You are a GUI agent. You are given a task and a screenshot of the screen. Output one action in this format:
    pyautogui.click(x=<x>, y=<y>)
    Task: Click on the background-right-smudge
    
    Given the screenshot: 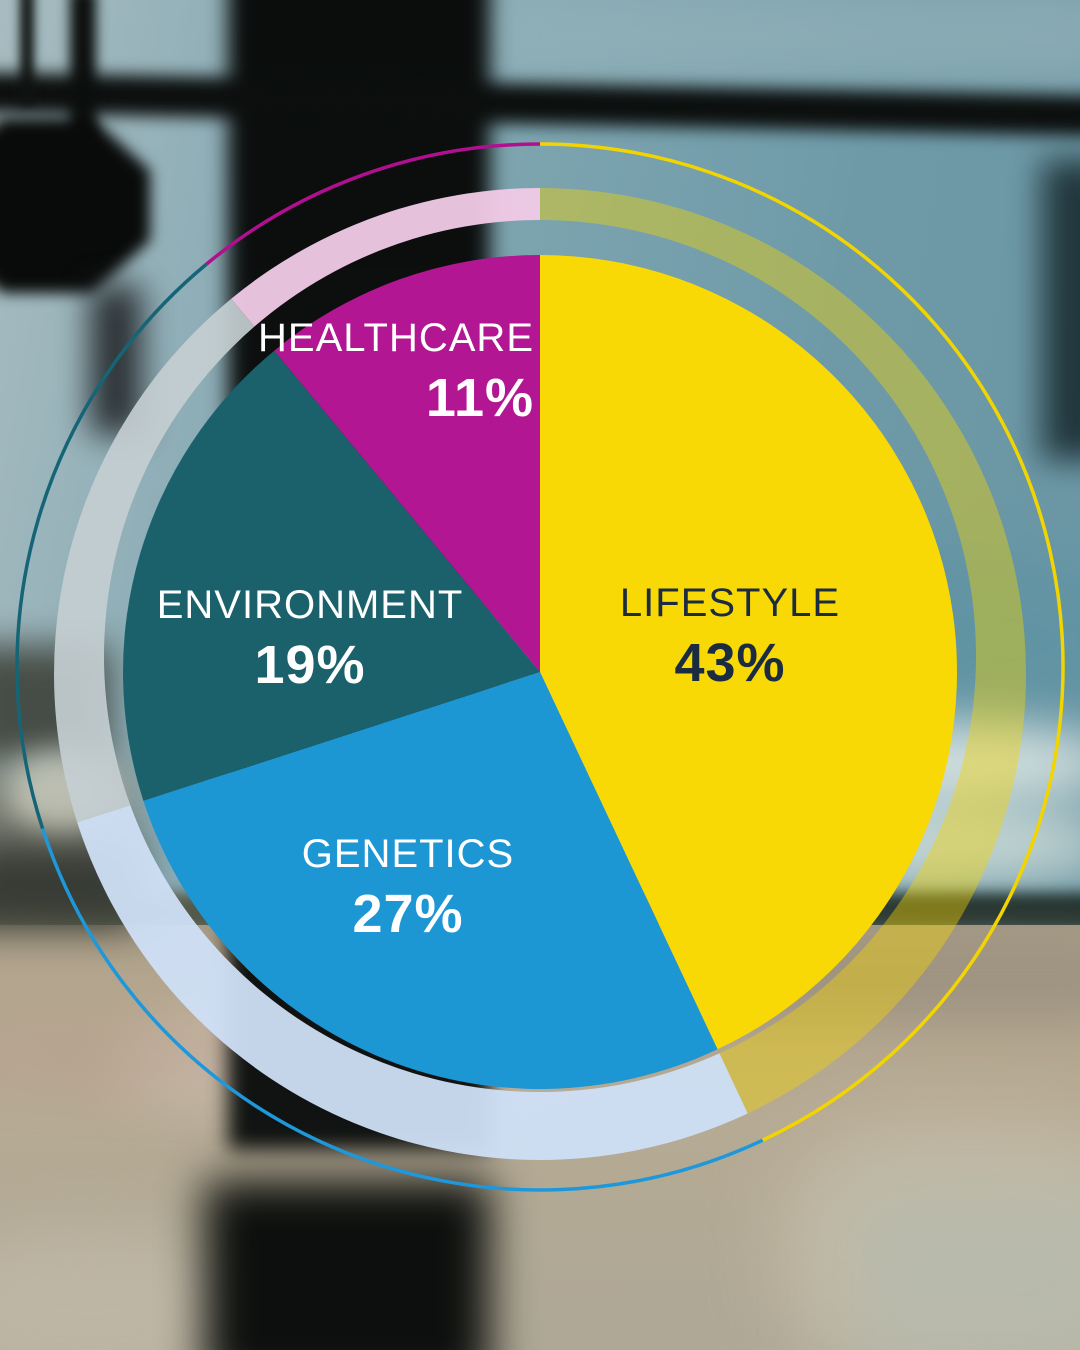 What is the action you would take?
    pyautogui.click(x=1061, y=310)
    